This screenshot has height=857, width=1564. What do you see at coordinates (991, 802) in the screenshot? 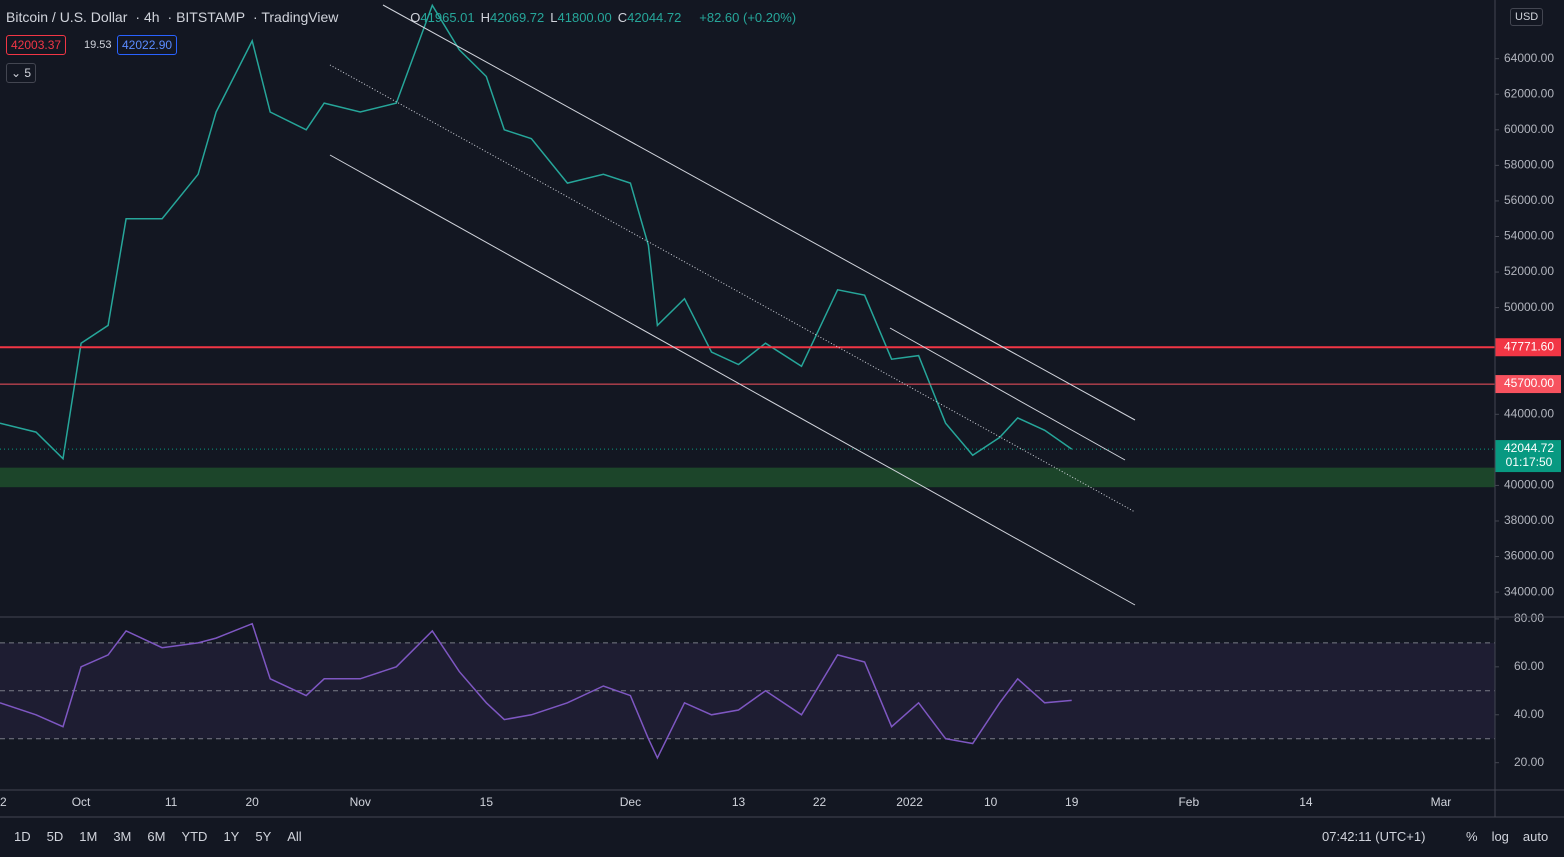
I see `x-tick-label: 10` at bounding box center [991, 802].